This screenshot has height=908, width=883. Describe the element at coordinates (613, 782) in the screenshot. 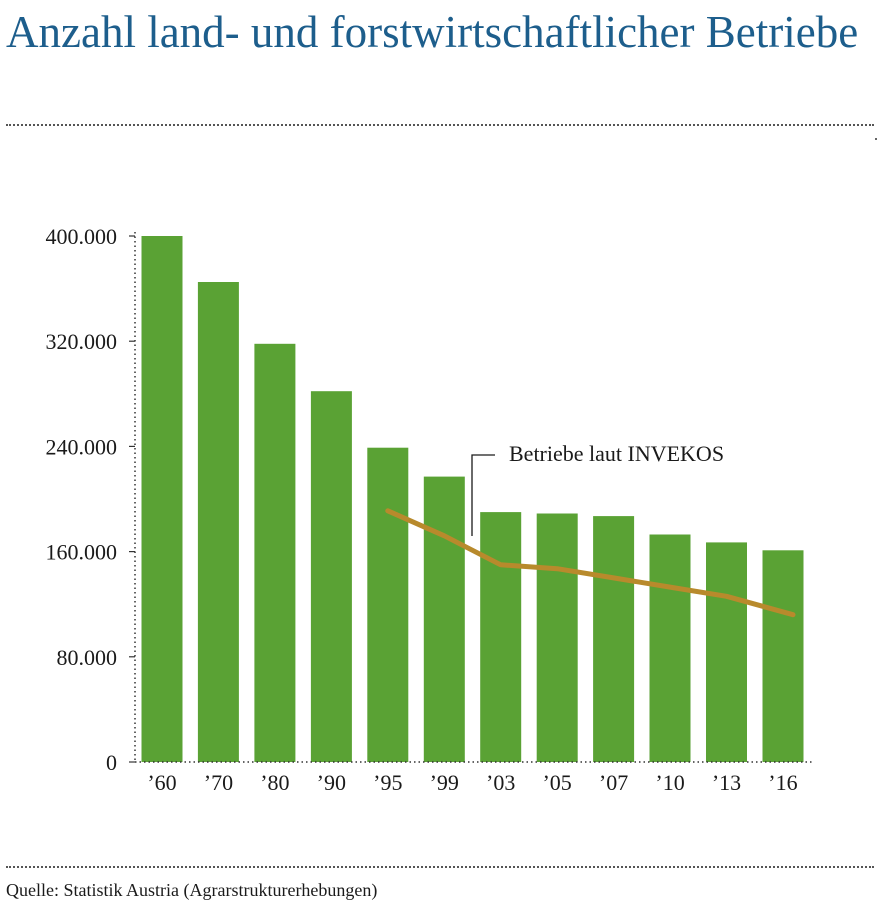

I see `x-tick-label: ’07` at that location.